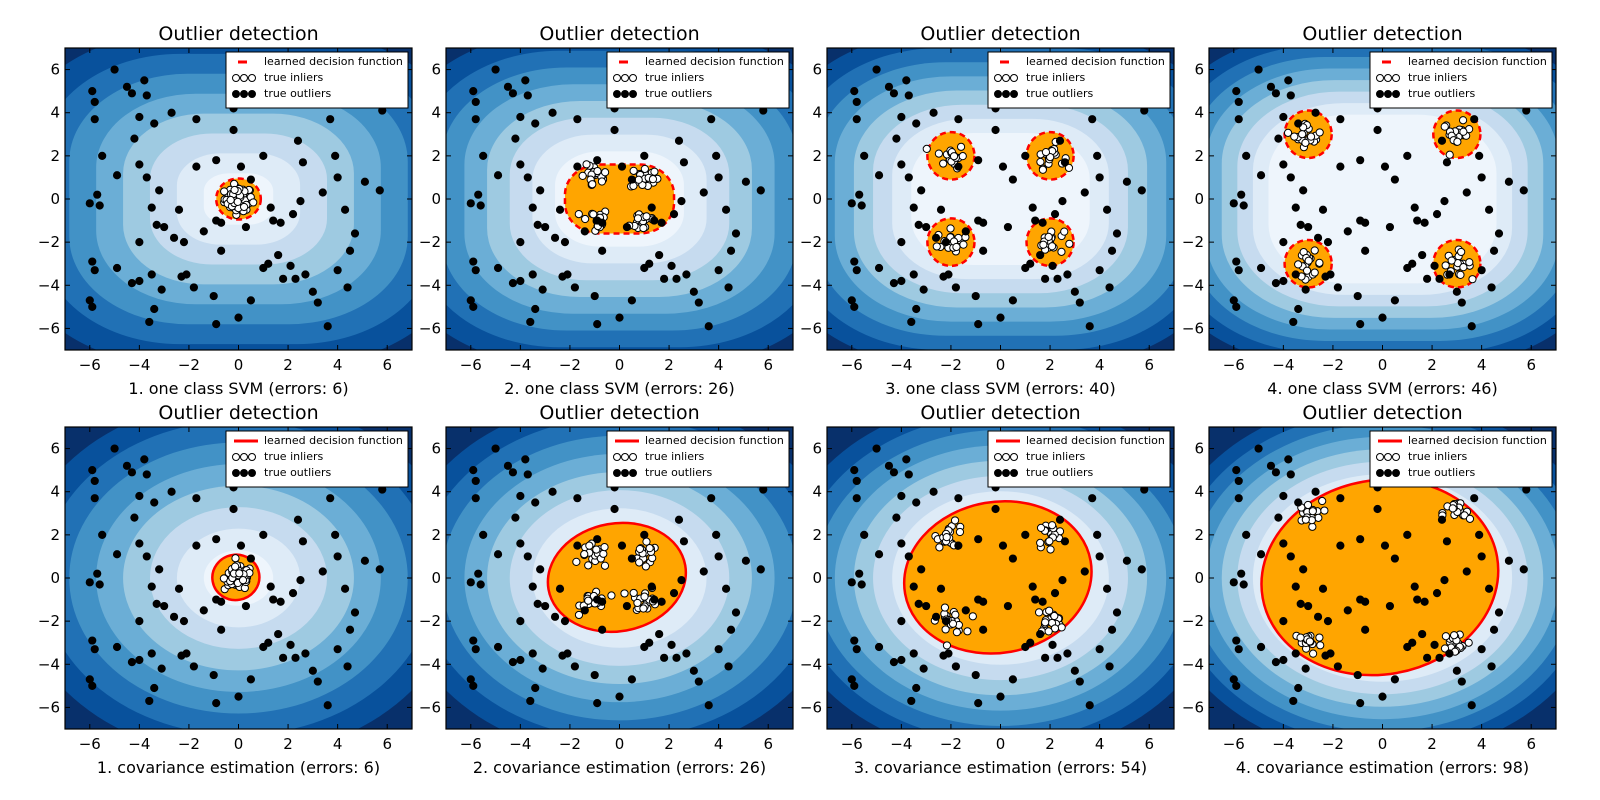 The width and height of the screenshot is (1600, 800). What do you see at coordinates (1382, 388) in the screenshot?
I see `subplot-xlabel: 4. one class SVM (errors: 46)` at bounding box center [1382, 388].